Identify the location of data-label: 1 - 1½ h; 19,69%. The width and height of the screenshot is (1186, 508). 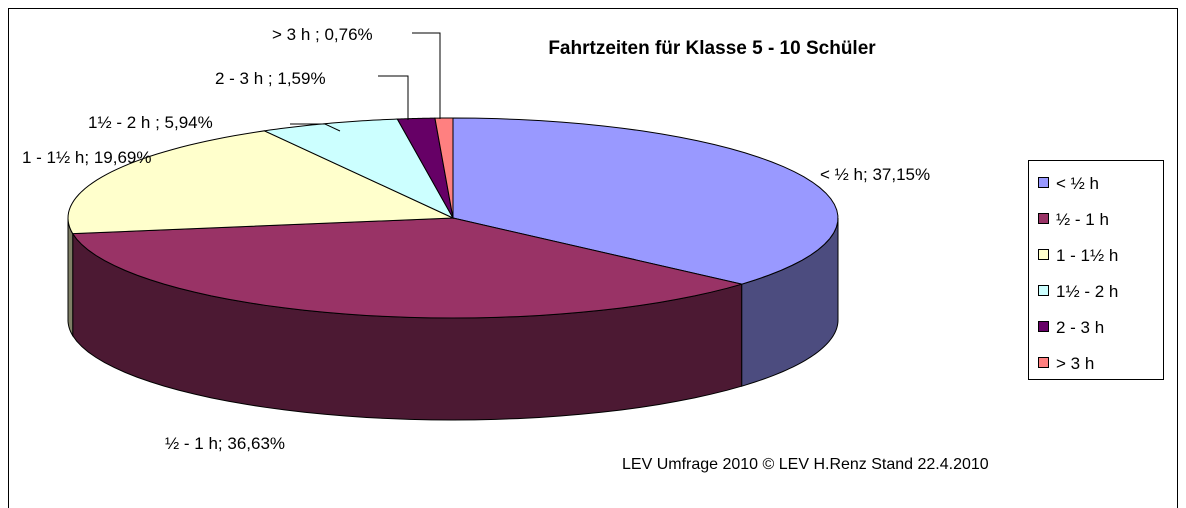
(86, 157).